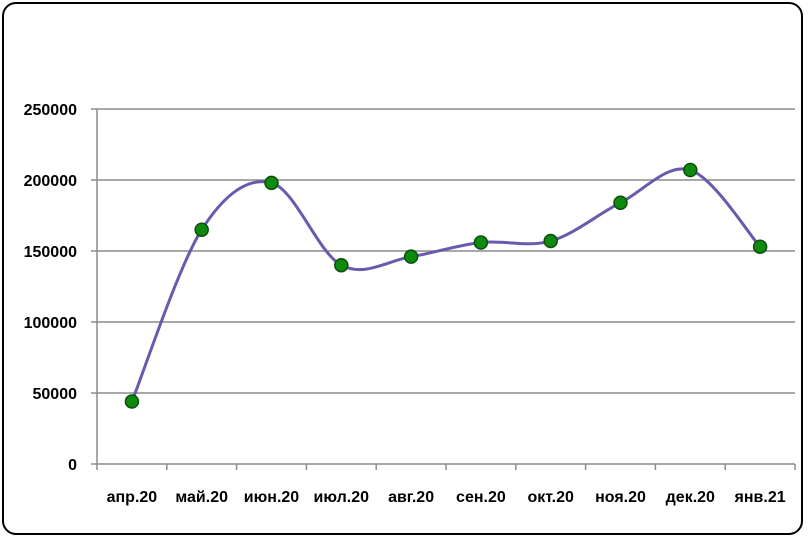  Describe the element at coordinates (50, 110) in the screenshot. I see `y-tick-label: 250000` at that location.